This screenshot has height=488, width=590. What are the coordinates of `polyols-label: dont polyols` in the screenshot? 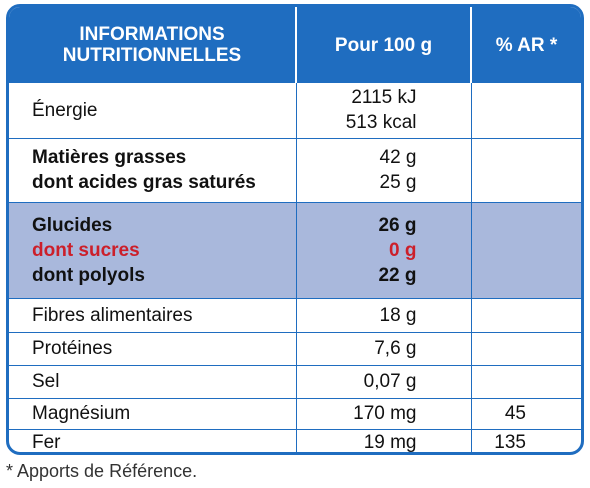 It's located at (88, 275).